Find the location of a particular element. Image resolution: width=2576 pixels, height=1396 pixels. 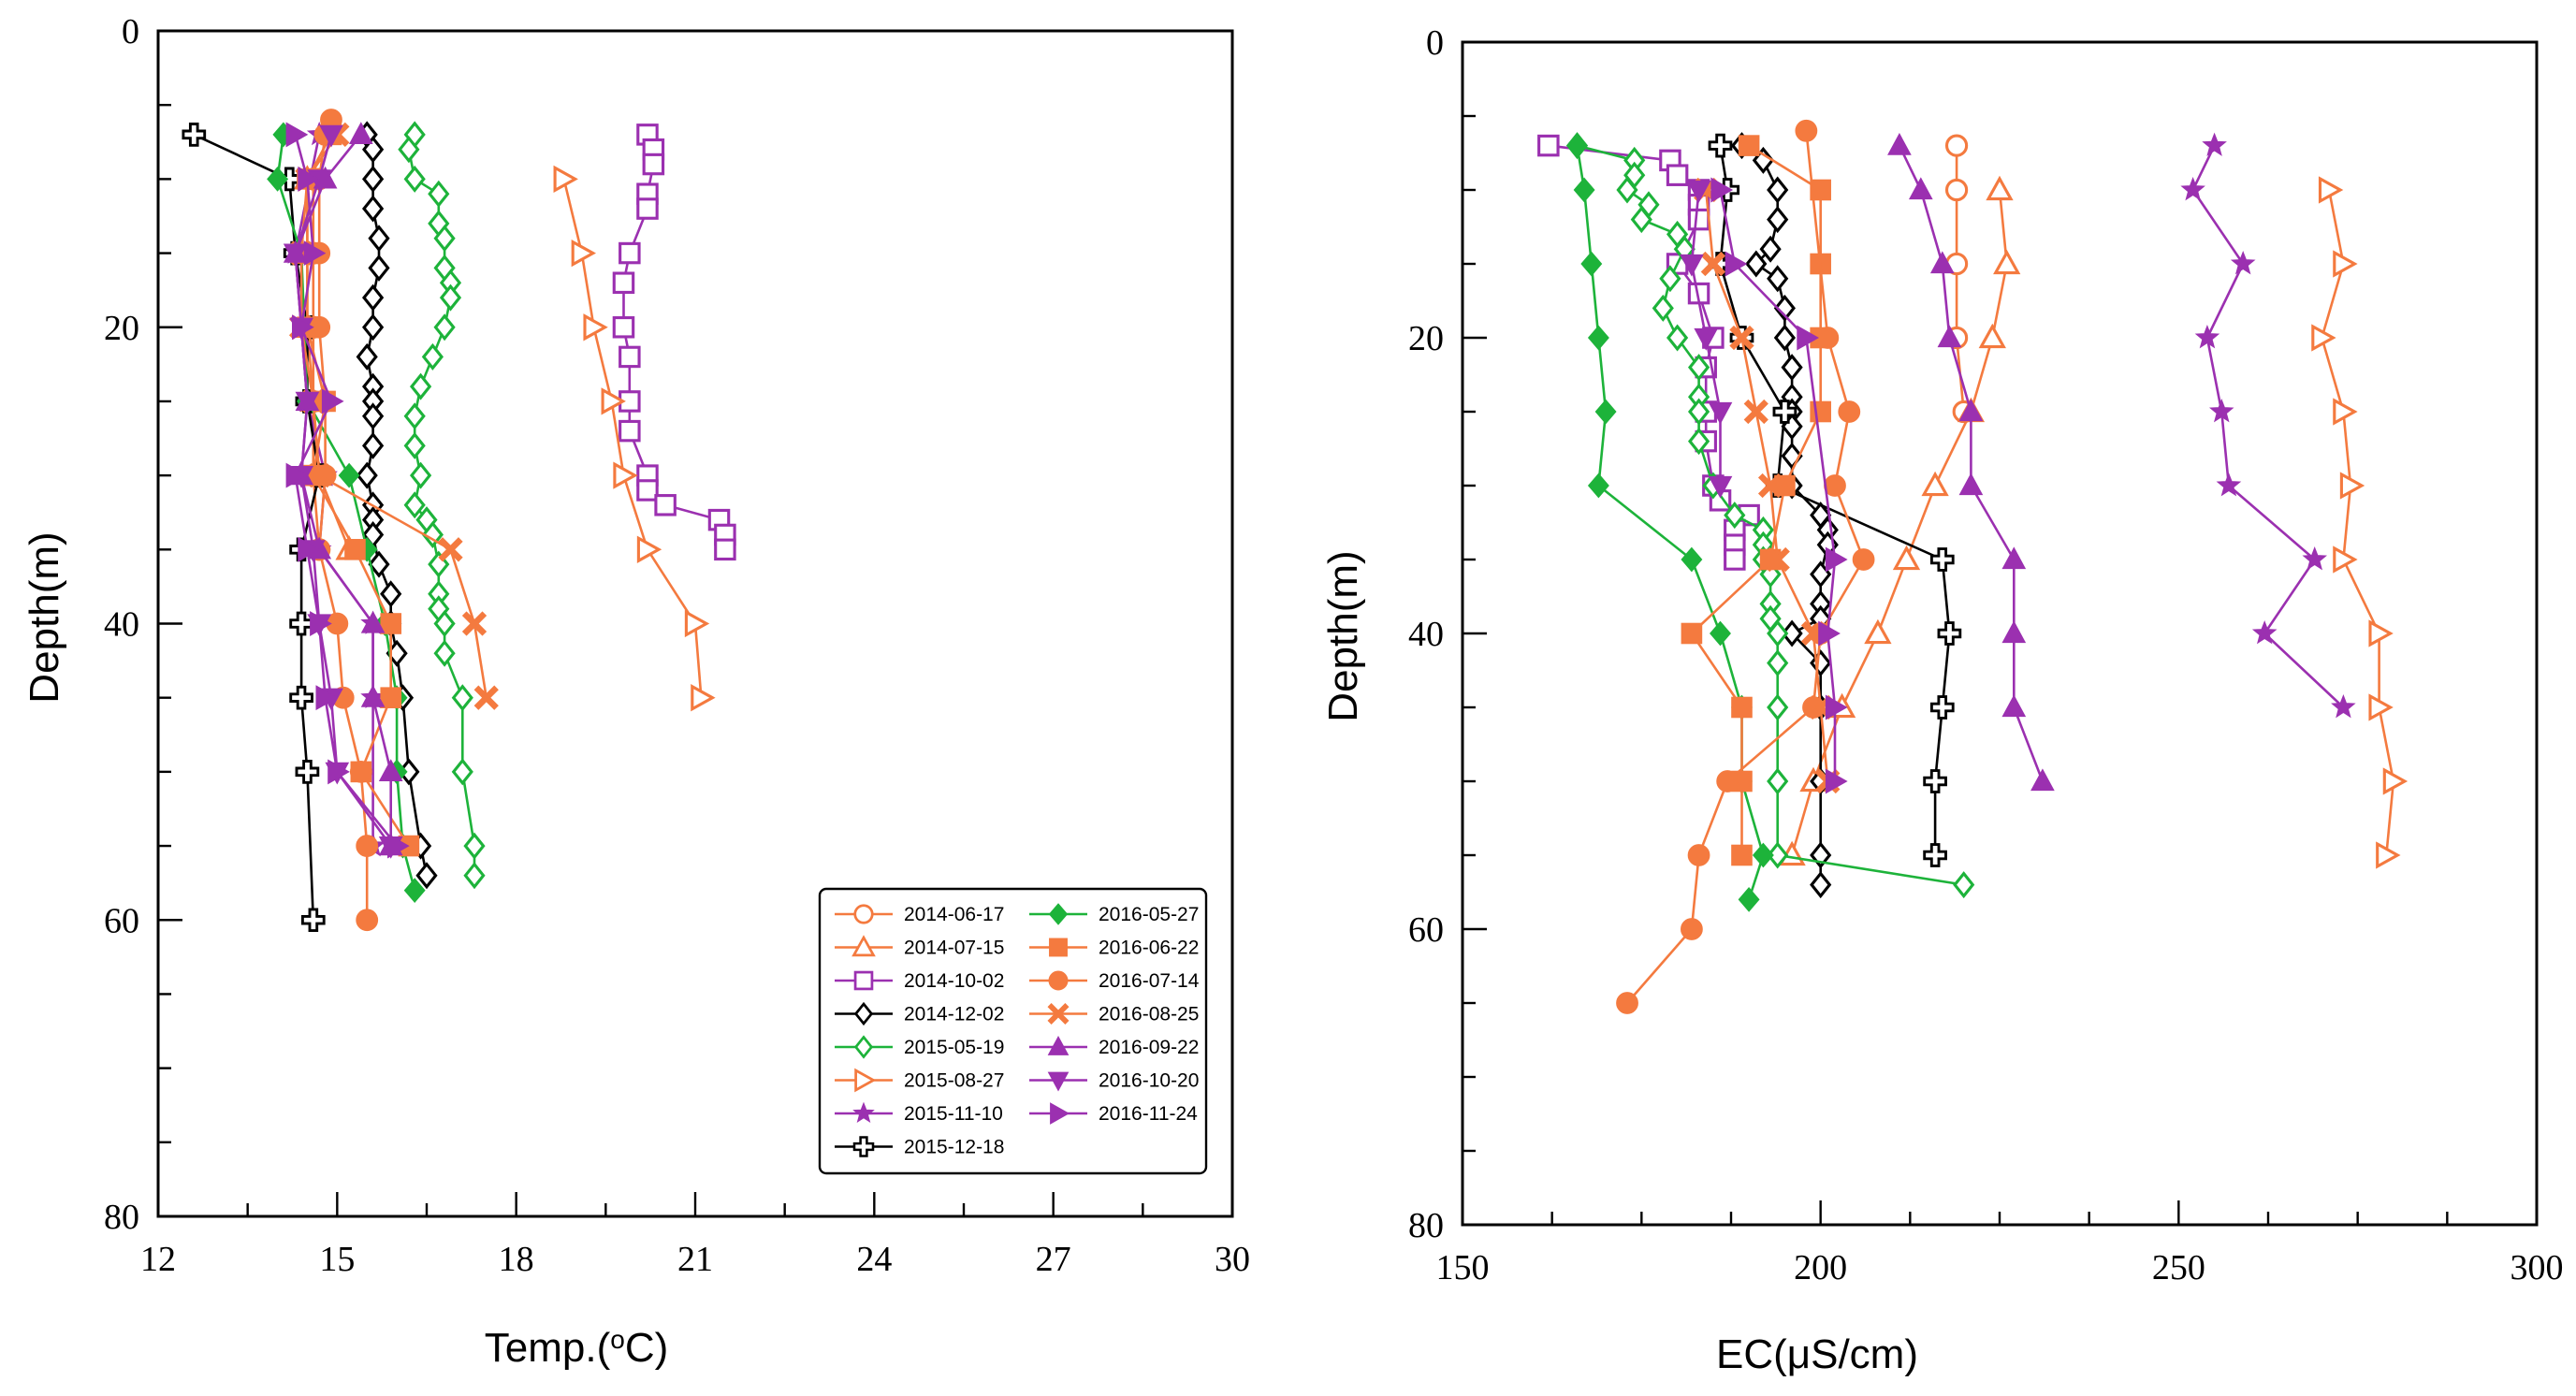

temp-y-tick-label: 60 is located at coordinates (121, 920).